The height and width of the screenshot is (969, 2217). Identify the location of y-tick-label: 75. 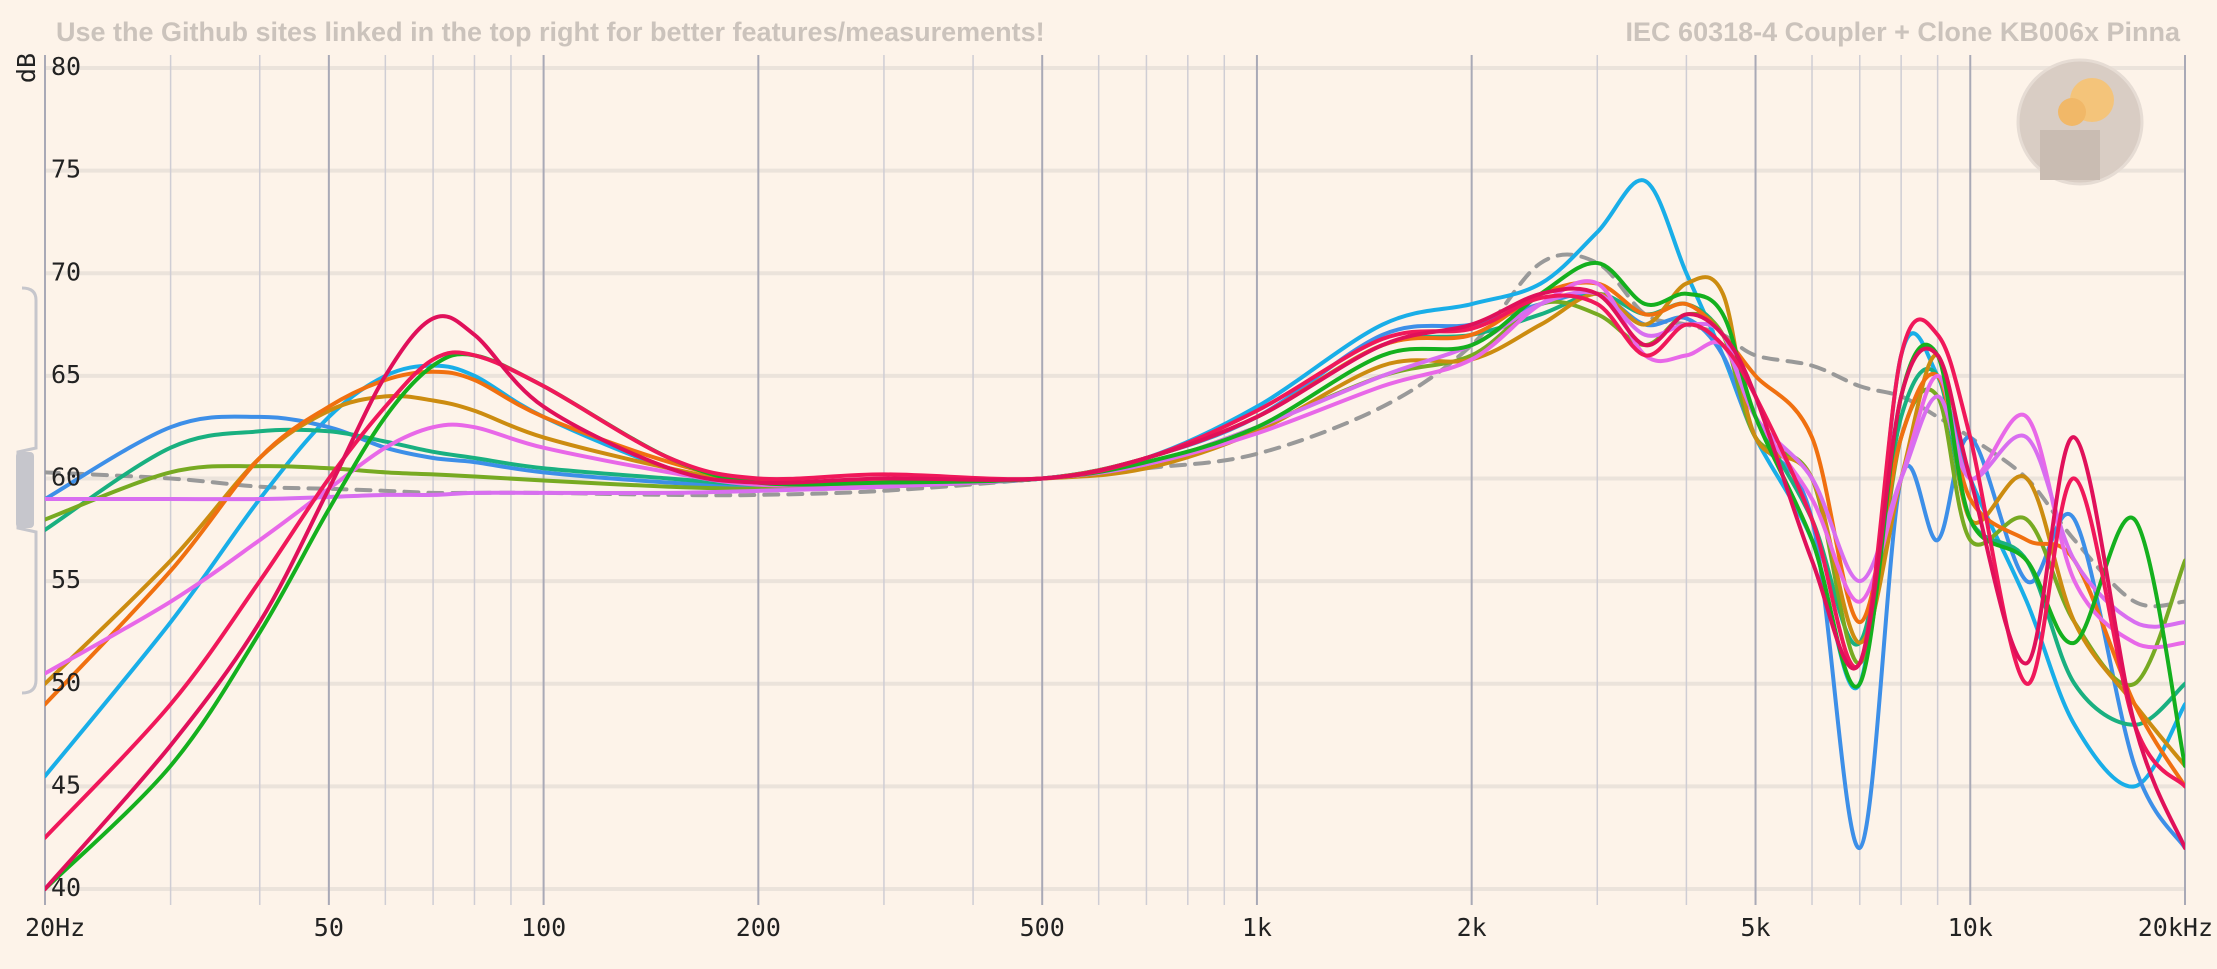
(66, 169).